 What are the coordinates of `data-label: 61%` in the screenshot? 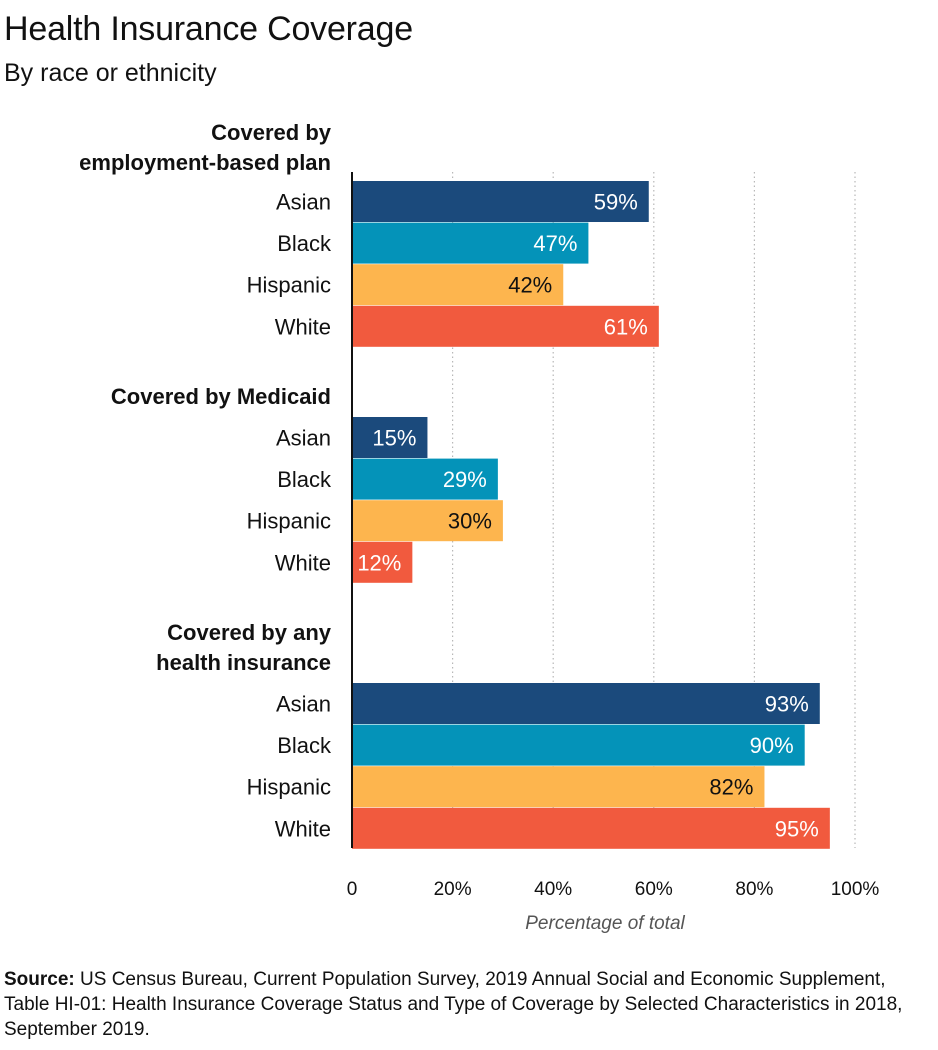 It's located at (626, 326).